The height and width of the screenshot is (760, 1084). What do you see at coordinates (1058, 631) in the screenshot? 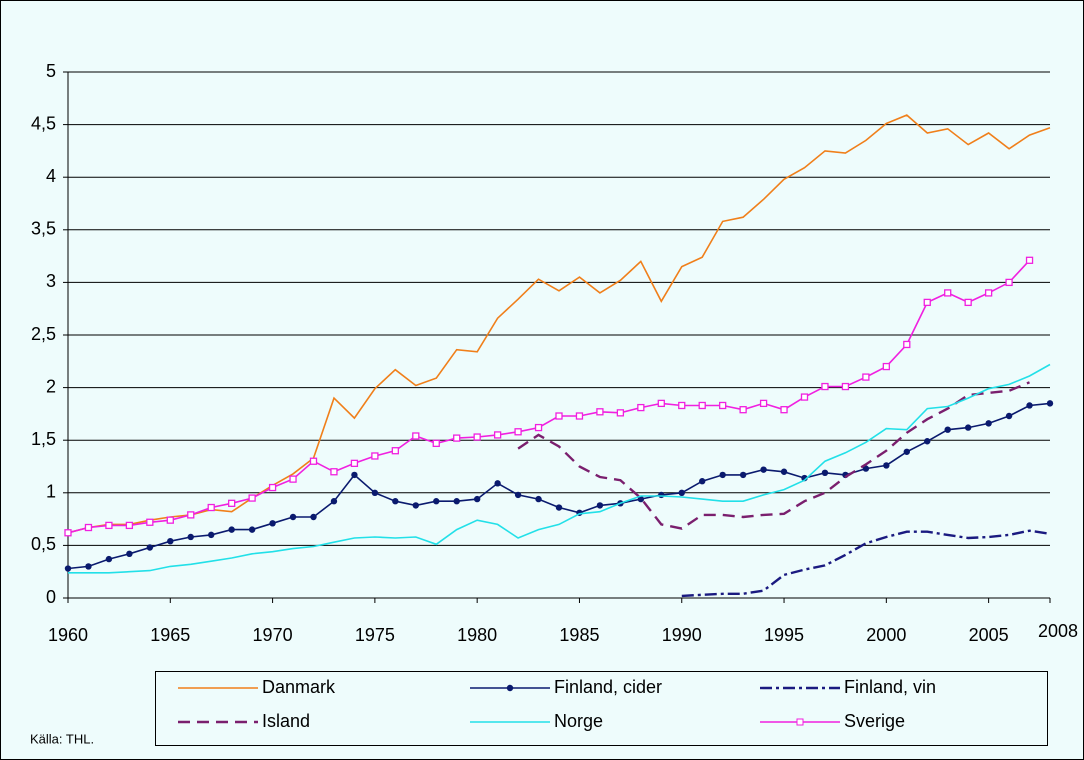
I see `x-tick-label: 2008` at bounding box center [1058, 631].